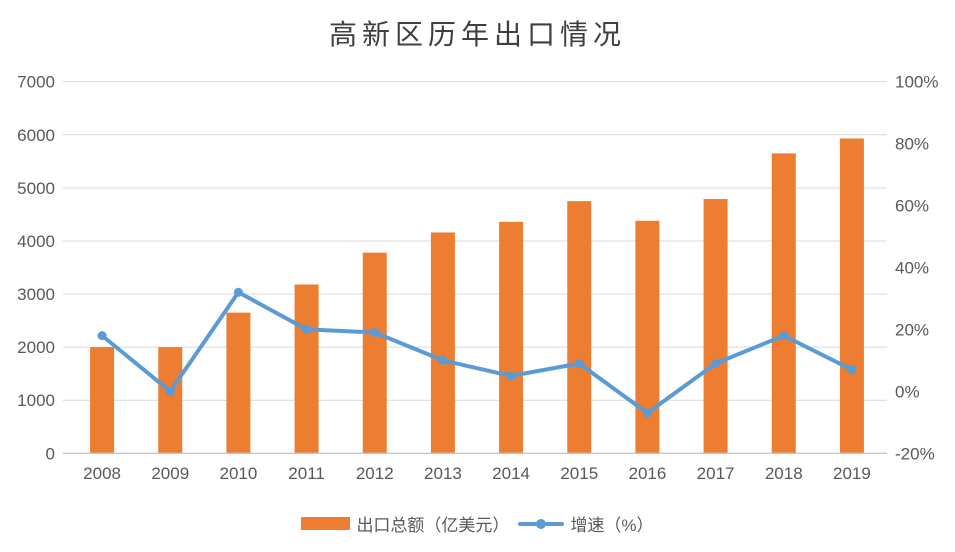 This screenshot has height=552, width=955. I want to click on growth-marker-2011, so click(307, 329).